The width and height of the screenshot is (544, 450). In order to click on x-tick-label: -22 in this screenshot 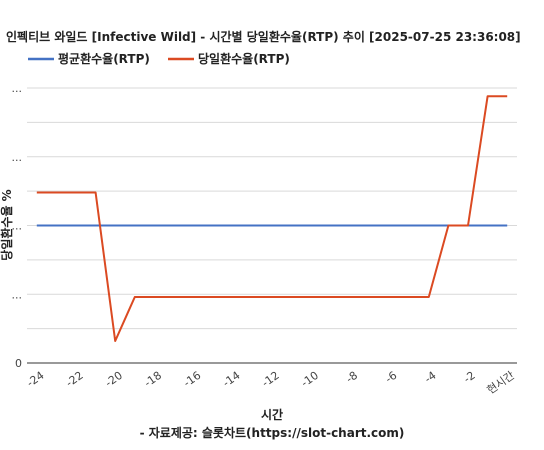, I will do `click(75, 379)`.